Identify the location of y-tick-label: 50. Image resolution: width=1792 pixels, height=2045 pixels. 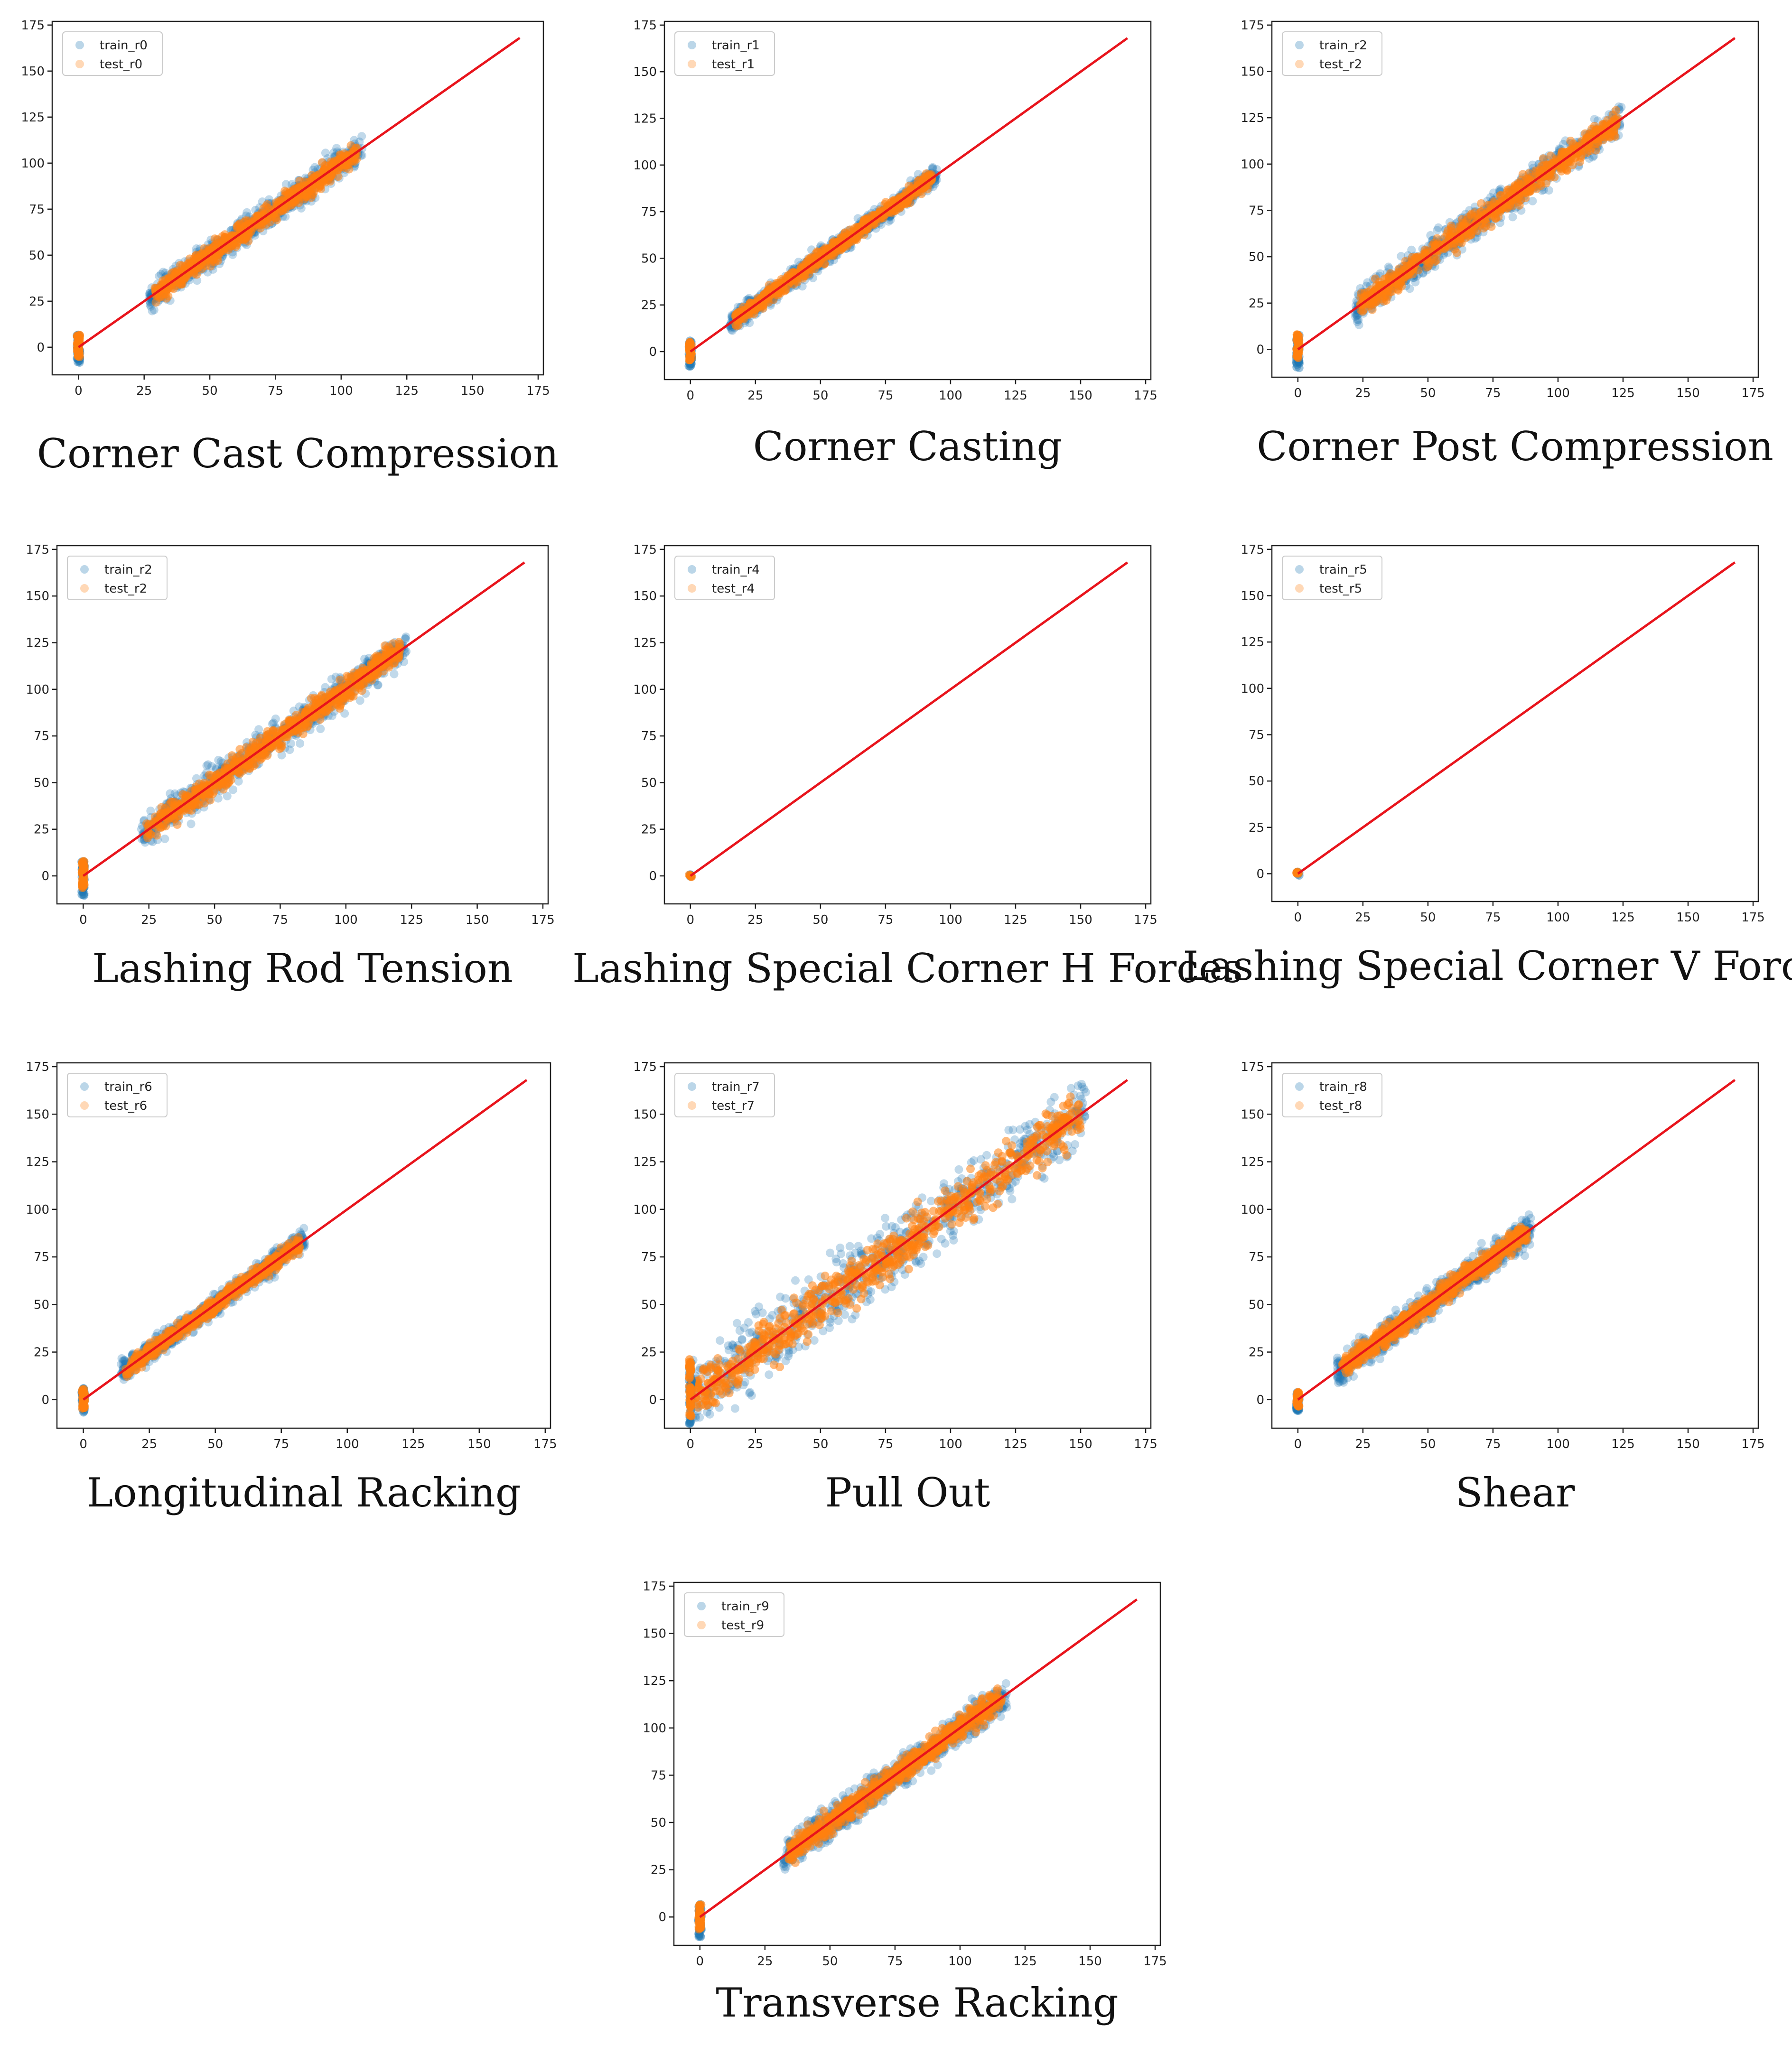
(1256, 257).